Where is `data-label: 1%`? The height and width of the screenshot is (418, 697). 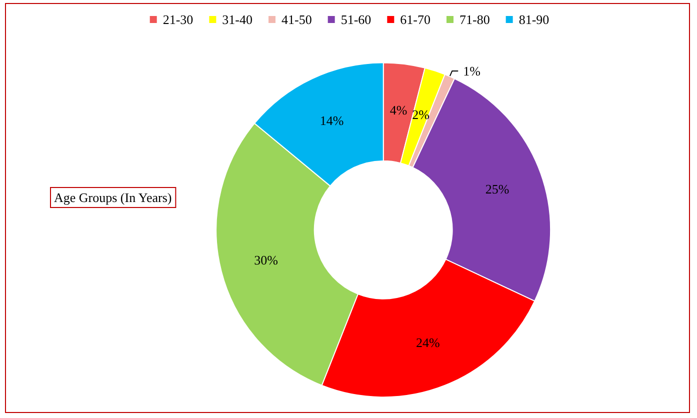
data-label: 1% is located at coordinates (472, 70).